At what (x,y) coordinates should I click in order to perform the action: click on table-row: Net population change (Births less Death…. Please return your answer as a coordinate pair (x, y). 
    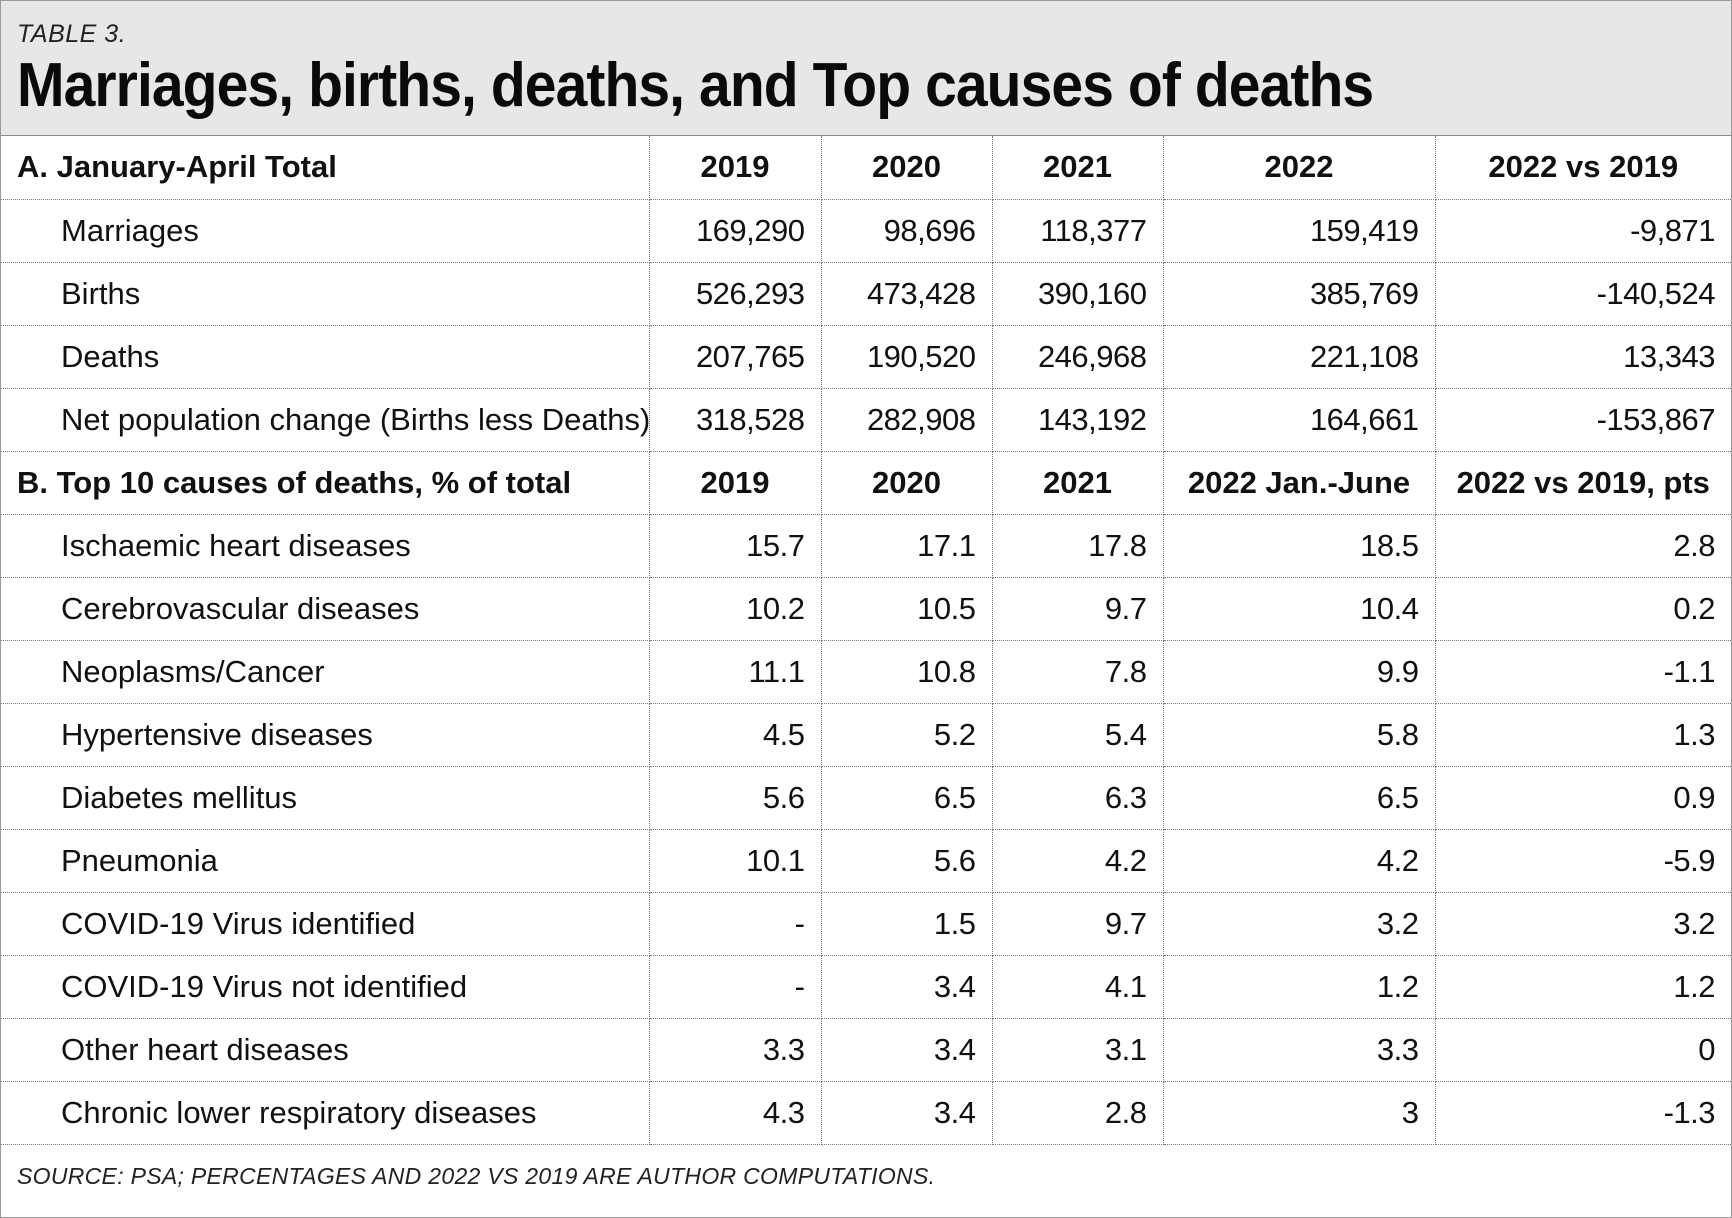
    Looking at the image, I should click on (866, 420).